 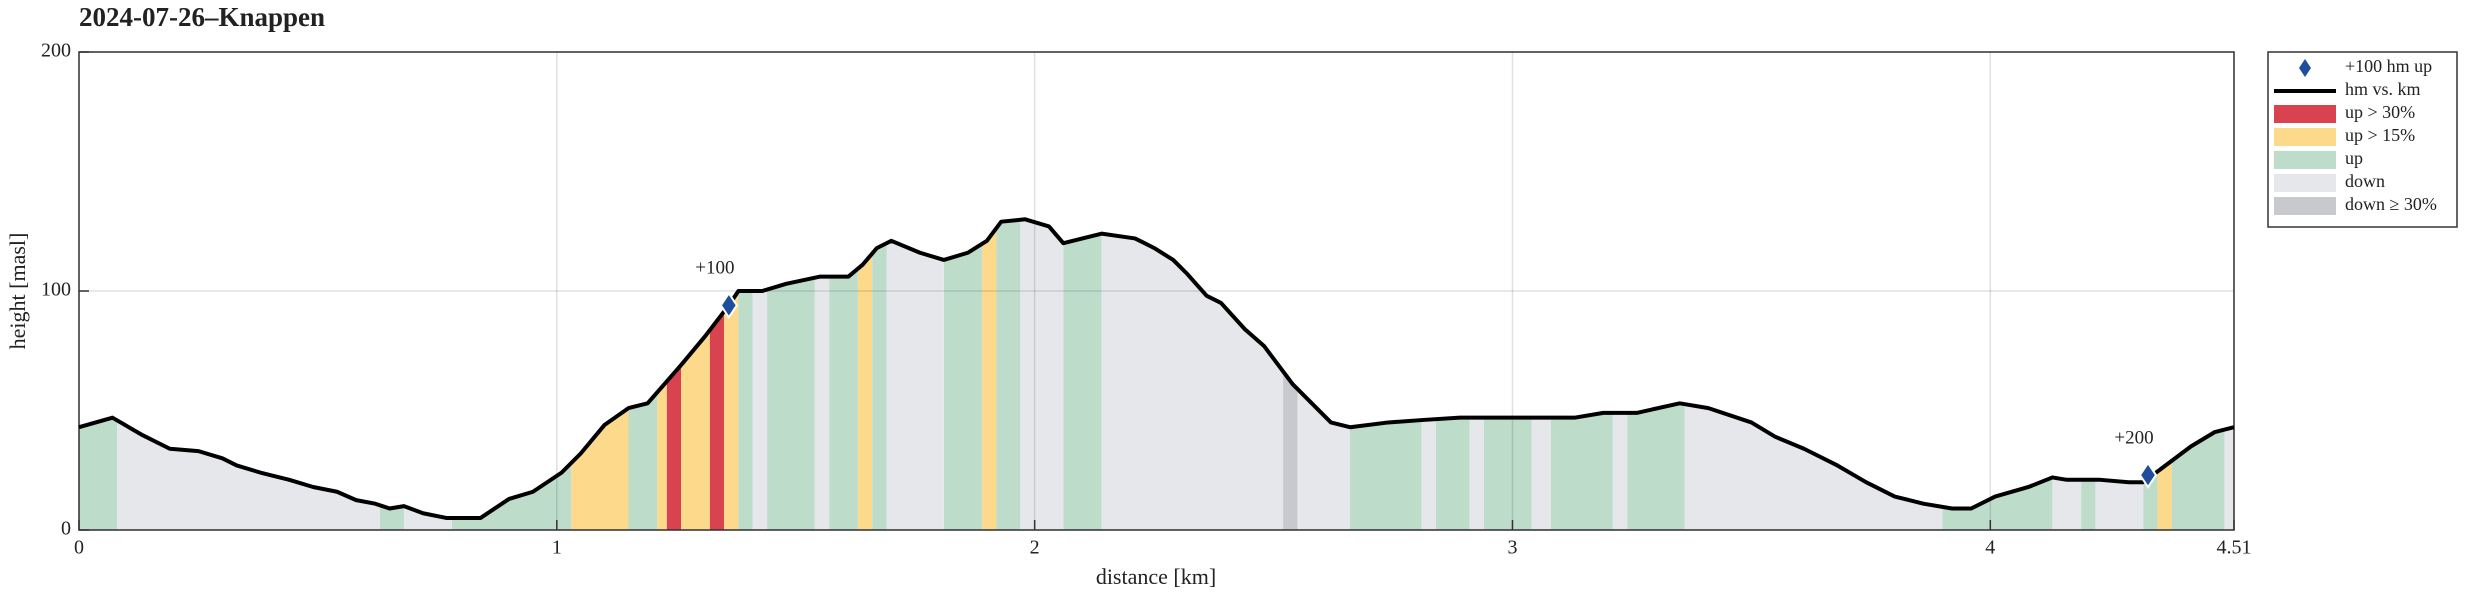 I want to click on x-tick-label: 3, so click(x=1512, y=548).